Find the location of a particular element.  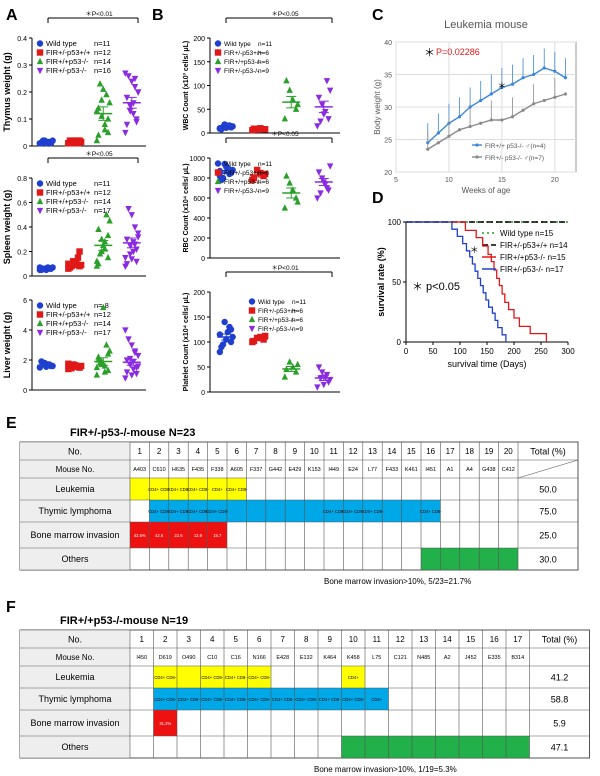

legend-n: n=17 is located at coordinates (102, 210).